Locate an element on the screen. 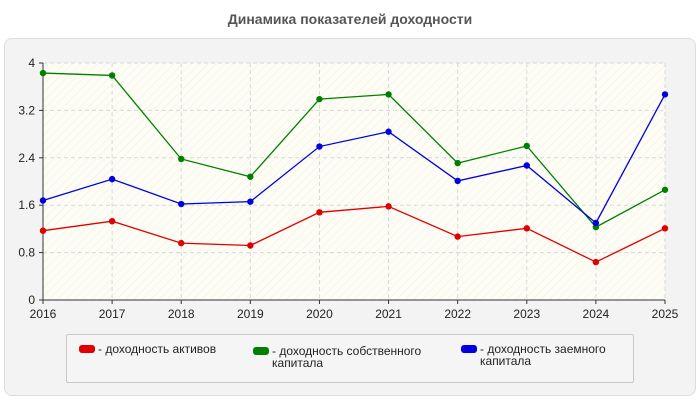 The width and height of the screenshot is (700, 400). x-tick-label: 2022 is located at coordinates (457, 314).